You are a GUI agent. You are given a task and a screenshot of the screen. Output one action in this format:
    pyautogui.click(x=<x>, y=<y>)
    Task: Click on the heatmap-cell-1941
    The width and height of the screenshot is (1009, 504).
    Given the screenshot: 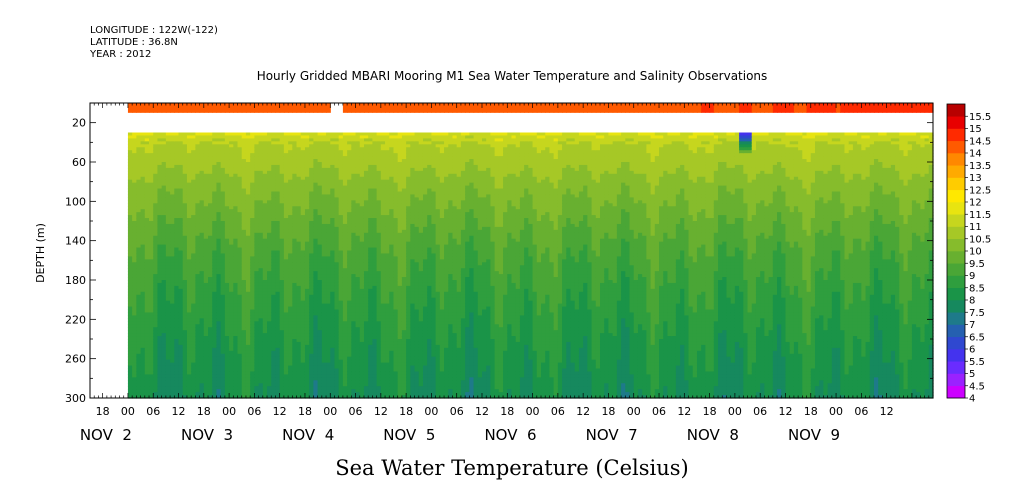 What is the action you would take?
    pyautogui.click(x=210, y=261)
    